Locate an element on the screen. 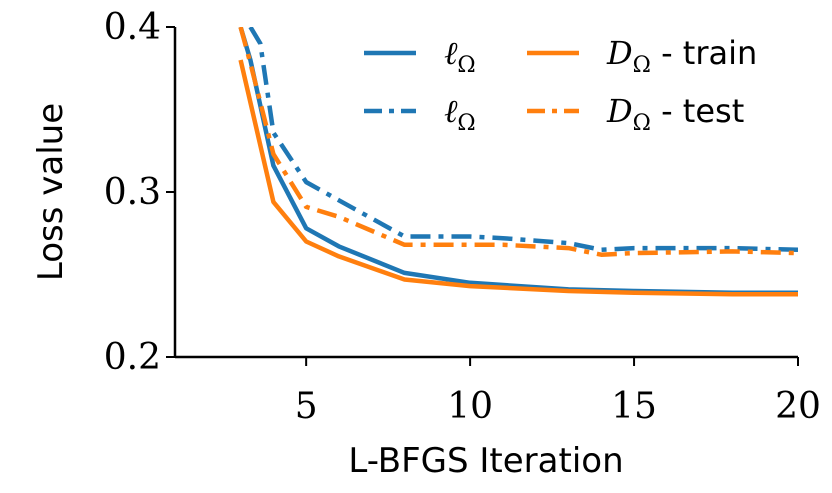 The height and width of the screenshot is (493, 832). legend-label-2: ℓΩ is located at coordinates (460, 114).